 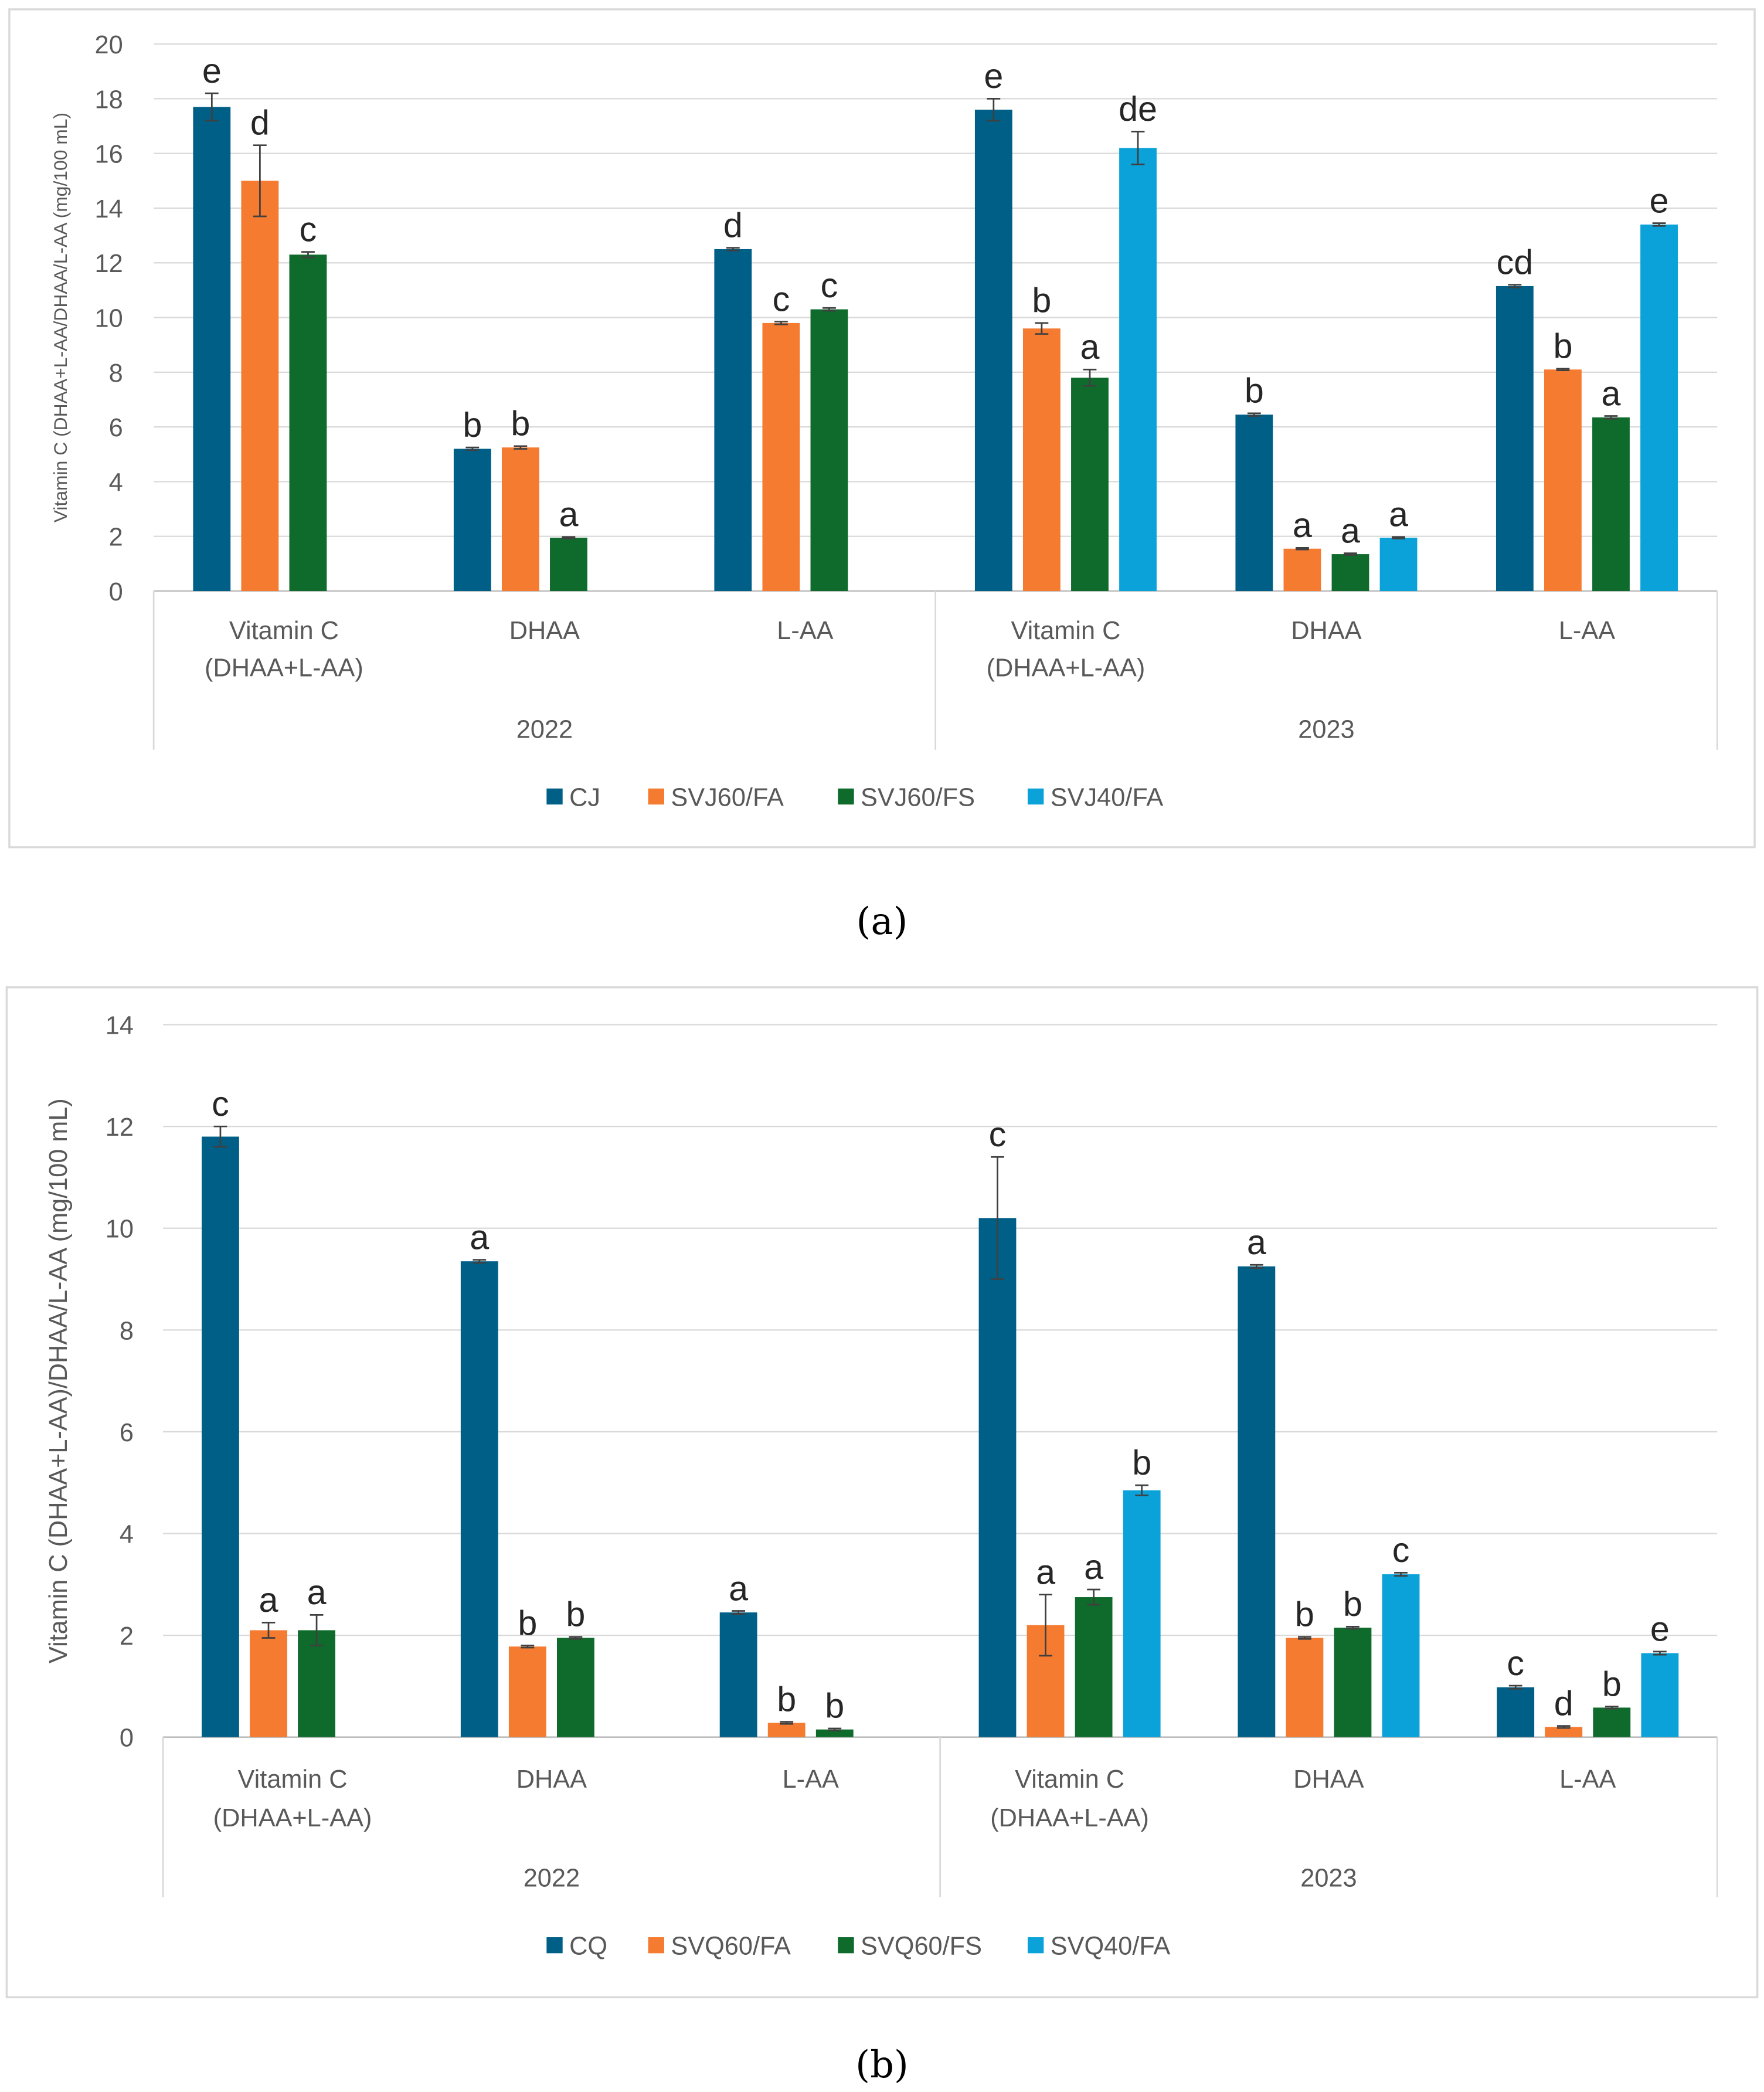 I want to click on legend-label: SVQ60/FS, so click(x=922, y=1947).